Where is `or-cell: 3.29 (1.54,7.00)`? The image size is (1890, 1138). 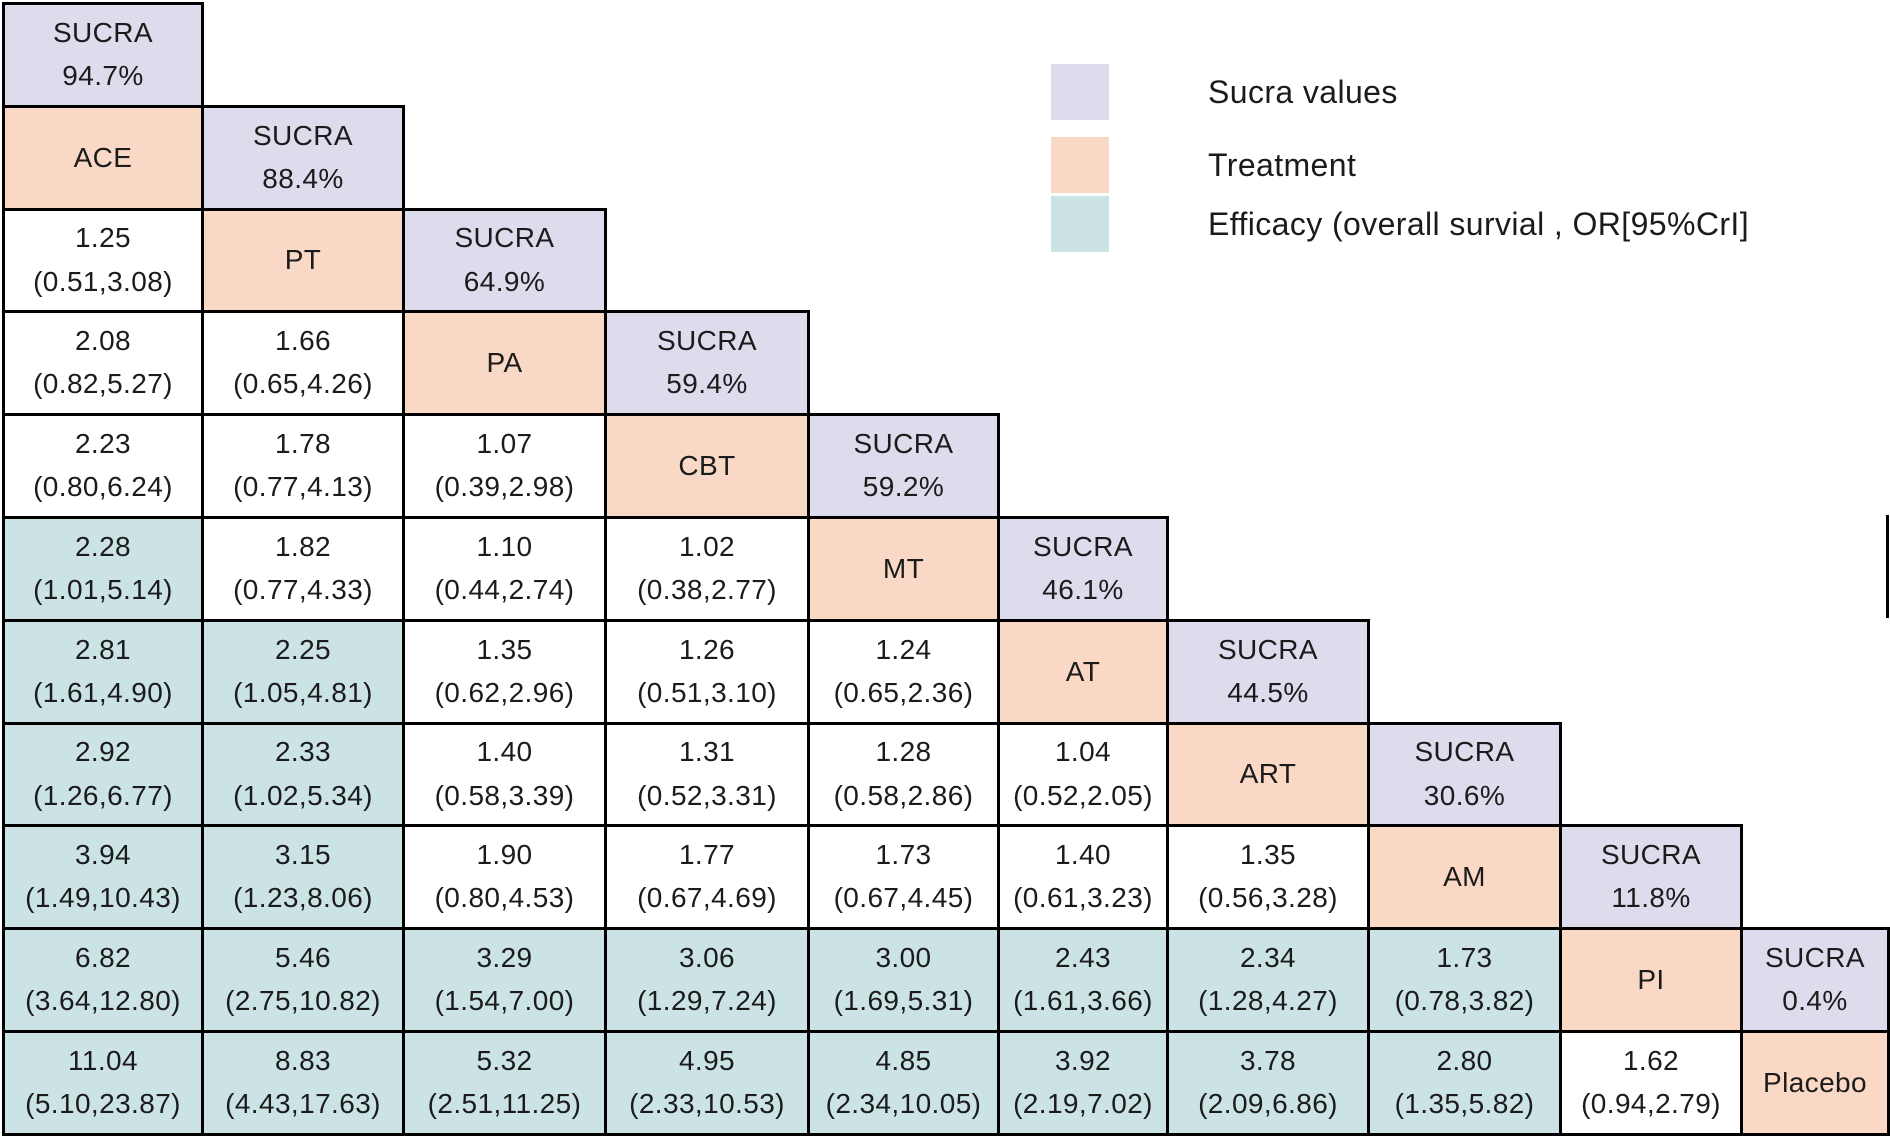
or-cell: 3.29 (1.54,7.00) is located at coordinates (504, 980).